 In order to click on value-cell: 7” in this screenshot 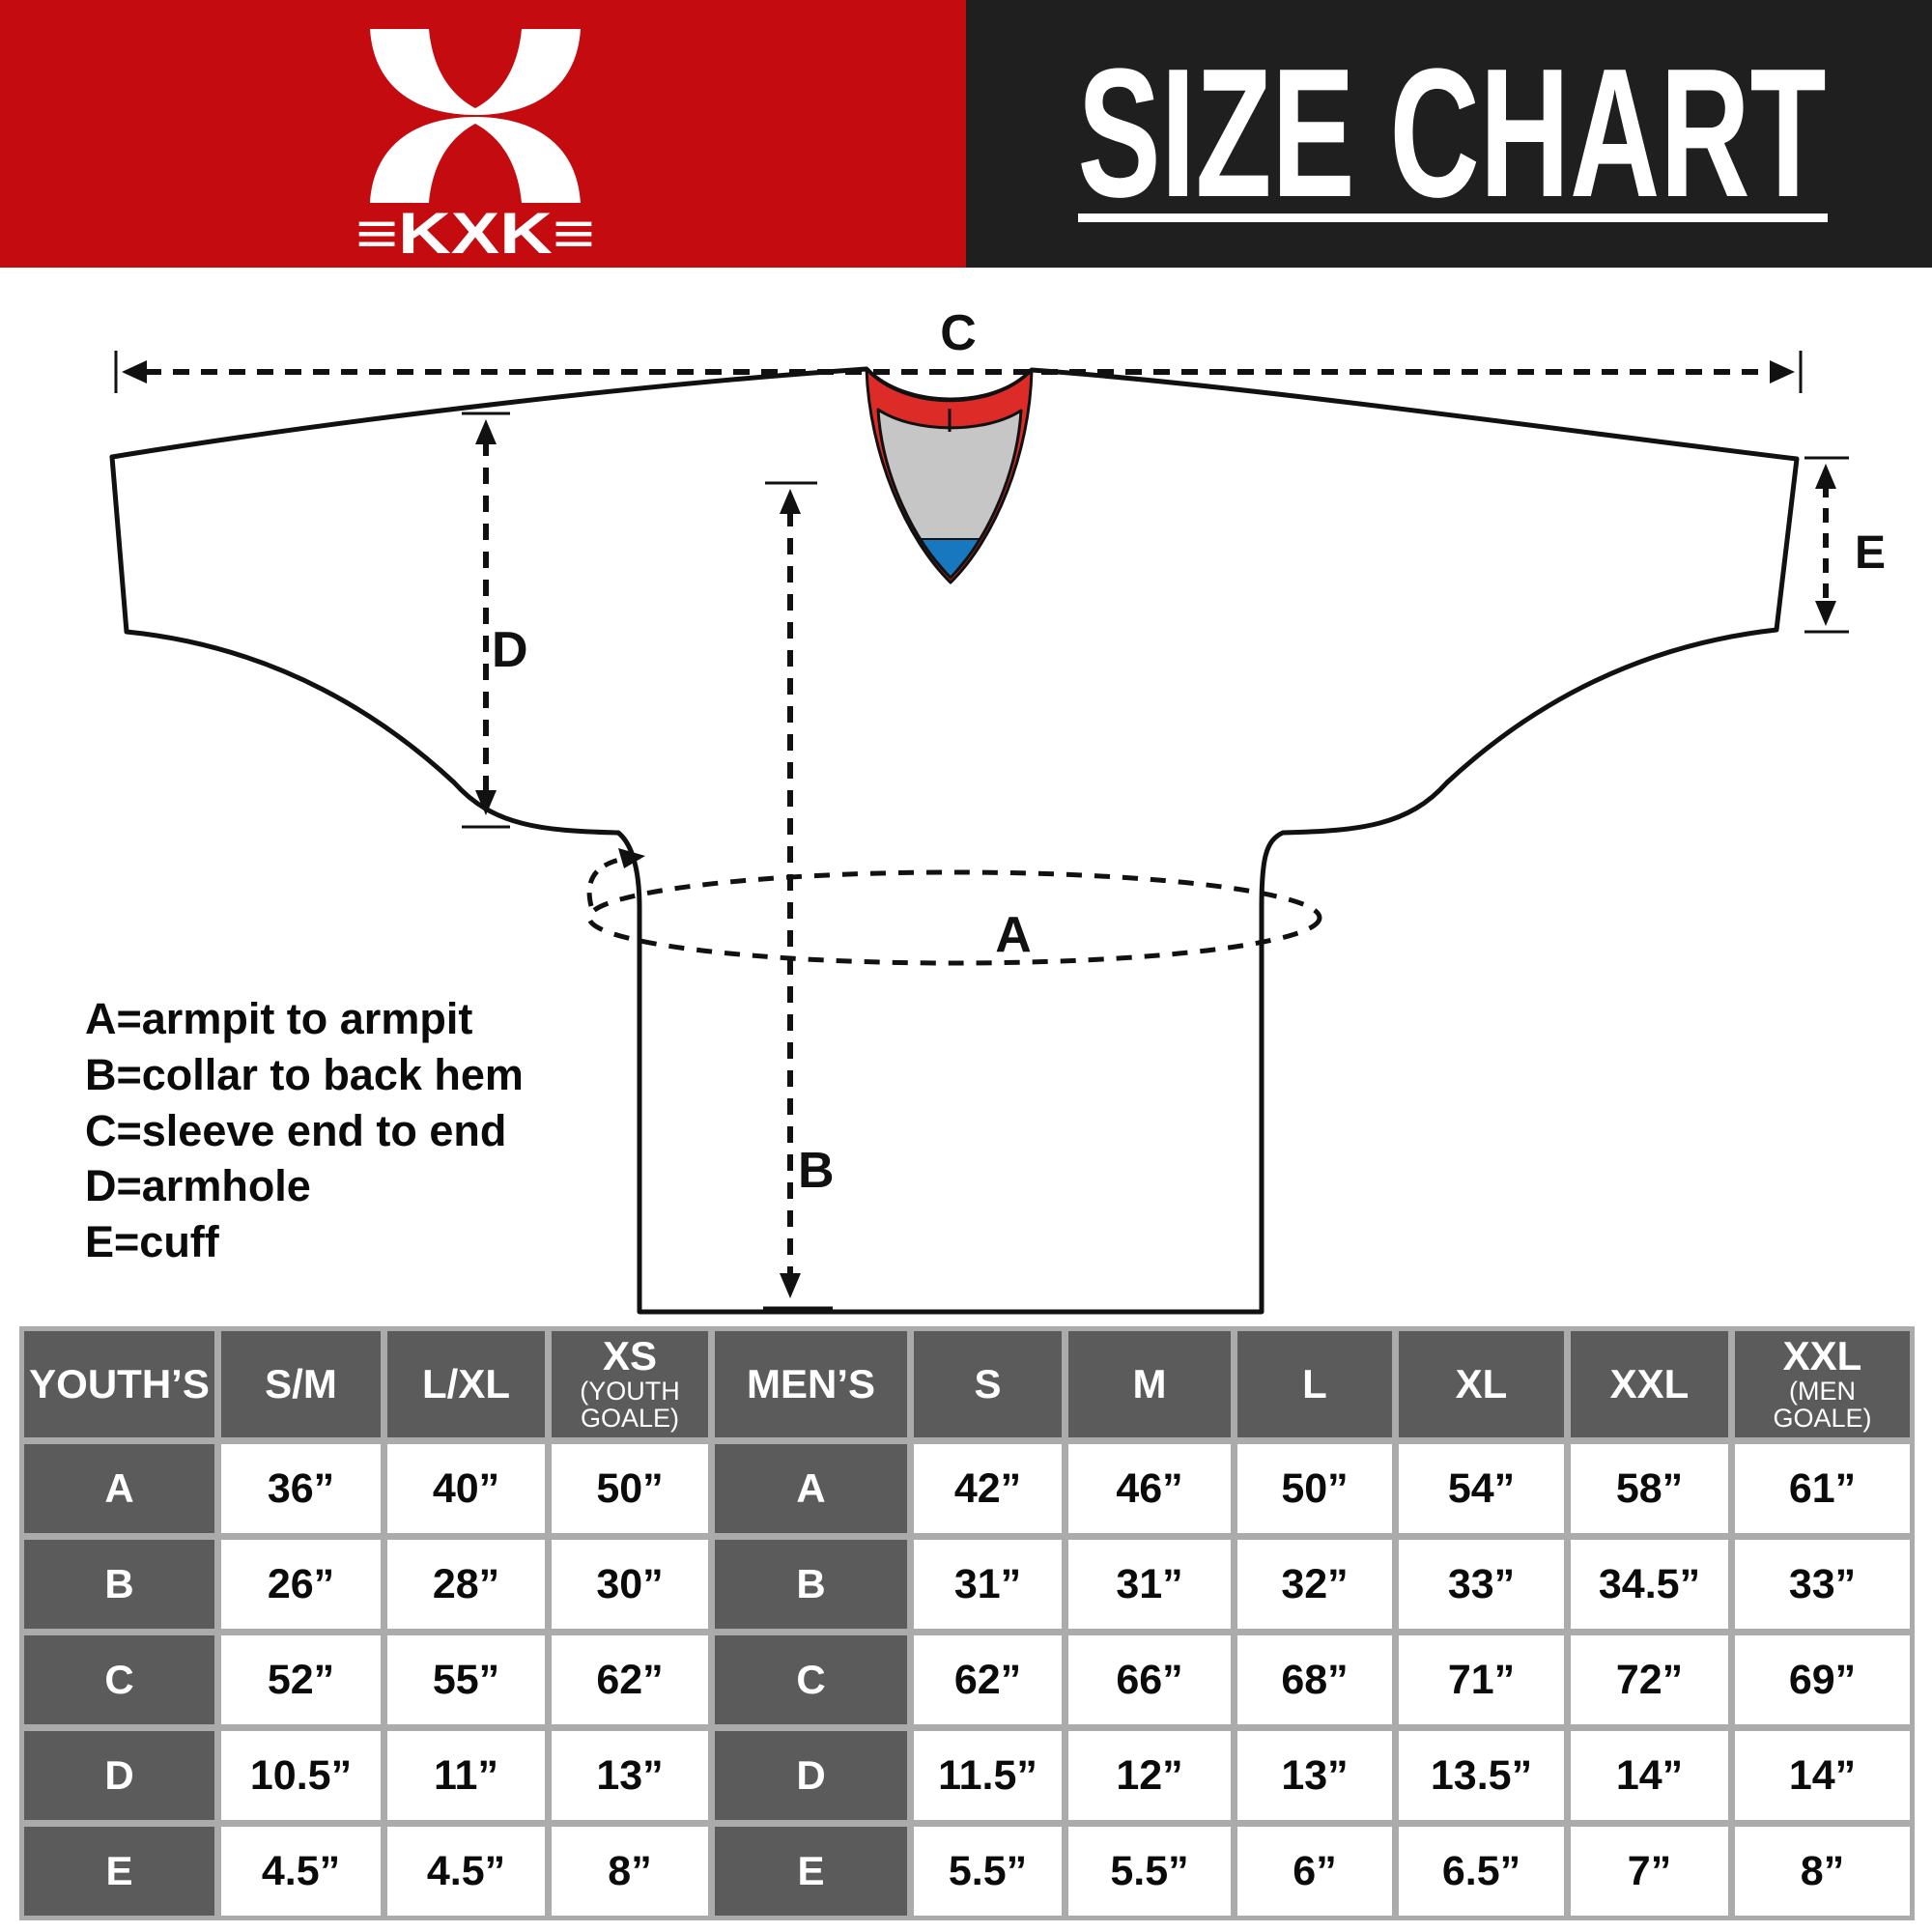, I will do `click(1649, 1871)`.